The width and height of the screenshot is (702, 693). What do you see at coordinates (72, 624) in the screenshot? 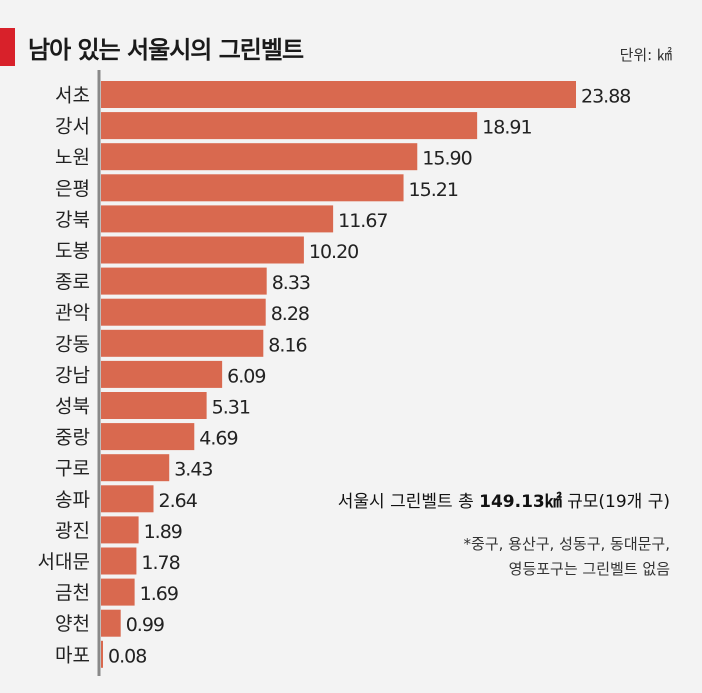
I see `category-label: 양천` at bounding box center [72, 624].